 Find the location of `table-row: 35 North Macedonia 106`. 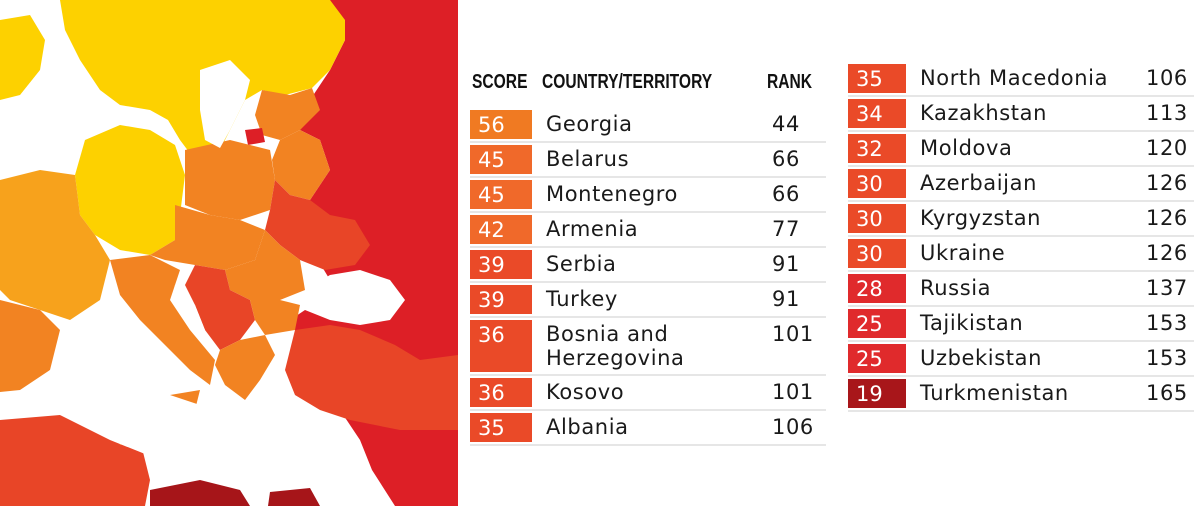

table-row: 35 North Macedonia 106 is located at coordinates (1021, 79).